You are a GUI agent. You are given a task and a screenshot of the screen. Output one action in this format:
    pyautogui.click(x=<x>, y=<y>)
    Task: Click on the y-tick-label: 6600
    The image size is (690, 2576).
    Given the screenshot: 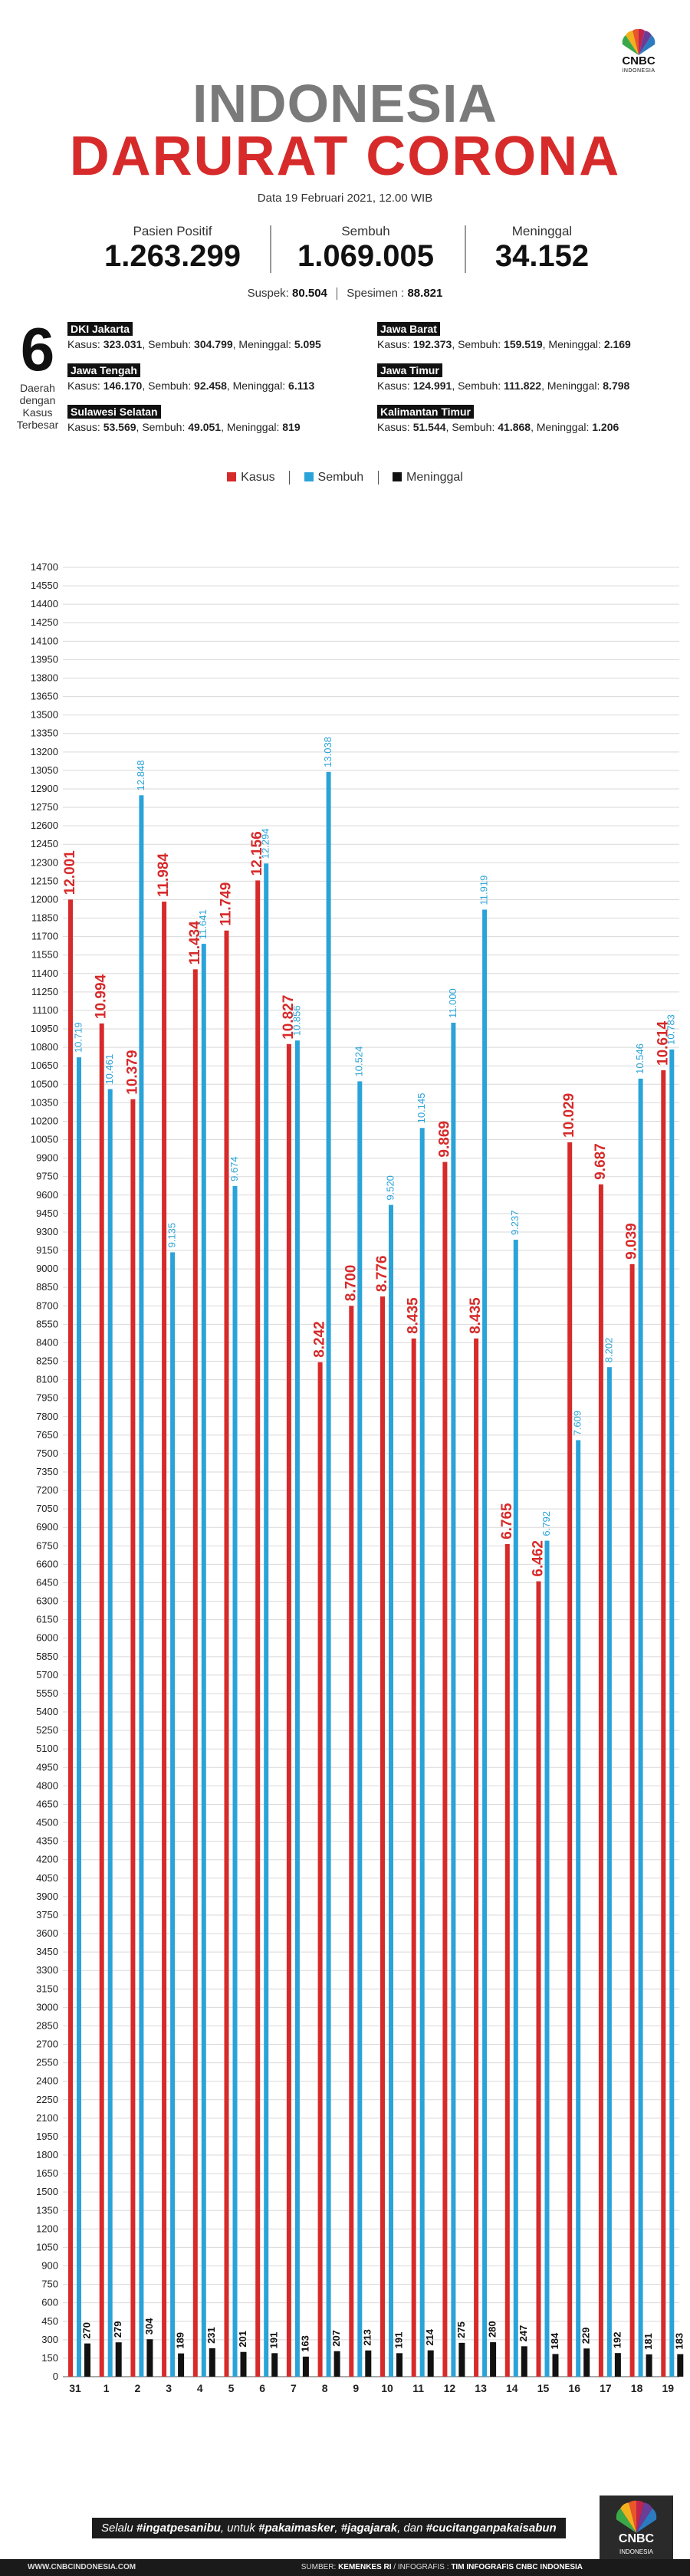 What is the action you would take?
    pyautogui.click(x=47, y=1563)
    